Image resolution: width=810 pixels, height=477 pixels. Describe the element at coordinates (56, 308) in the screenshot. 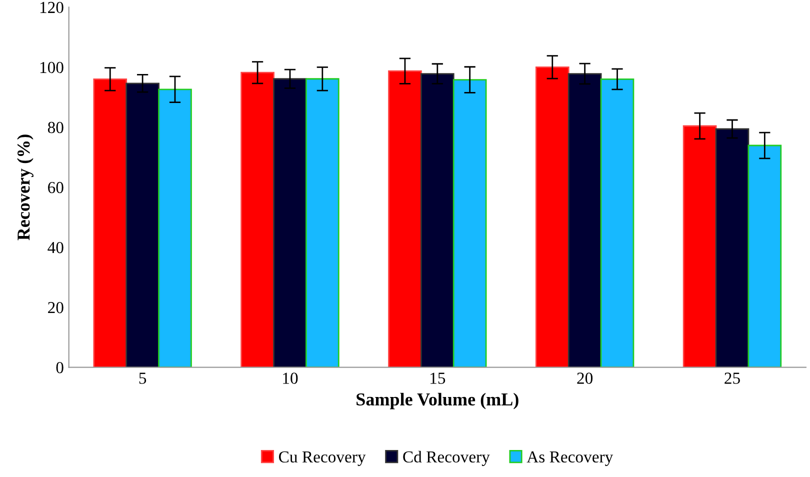

I see `y-tick-label: 20` at that location.